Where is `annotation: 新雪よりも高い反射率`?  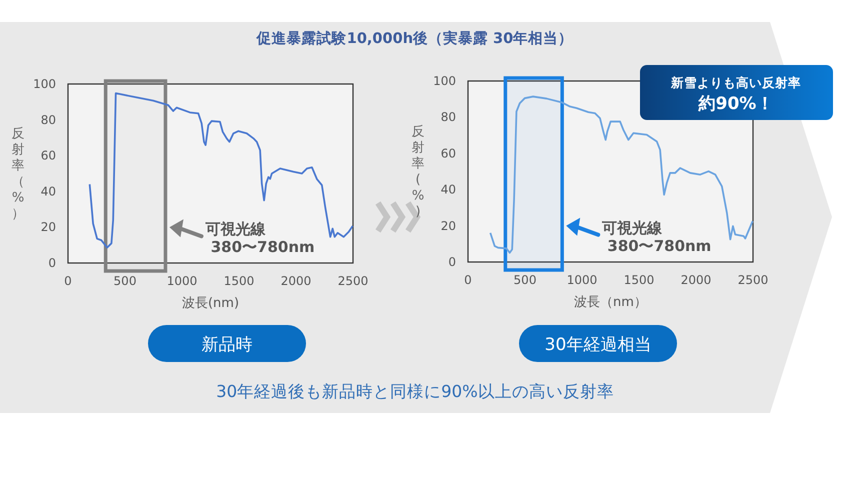
annotation: 新雪よりも高い反射率 is located at coordinates (735, 82).